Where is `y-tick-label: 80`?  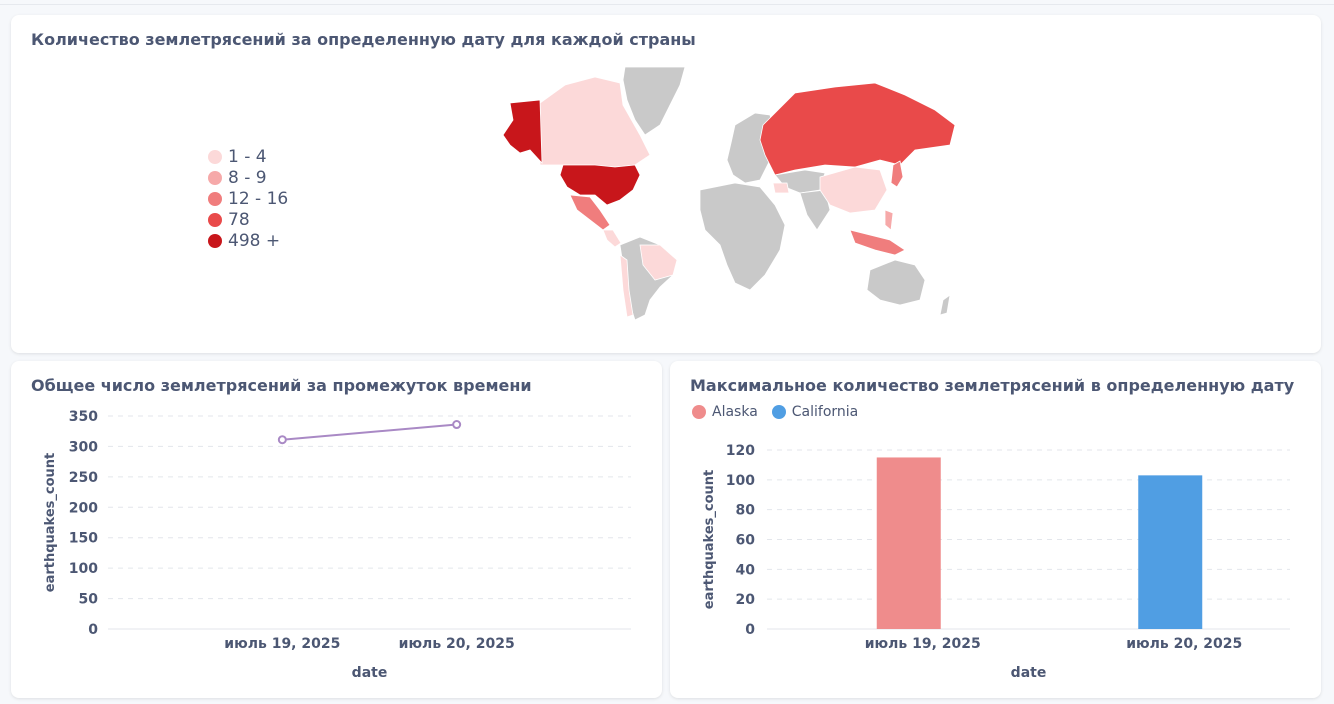
y-tick-label: 80 is located at coordinates (746, 511).